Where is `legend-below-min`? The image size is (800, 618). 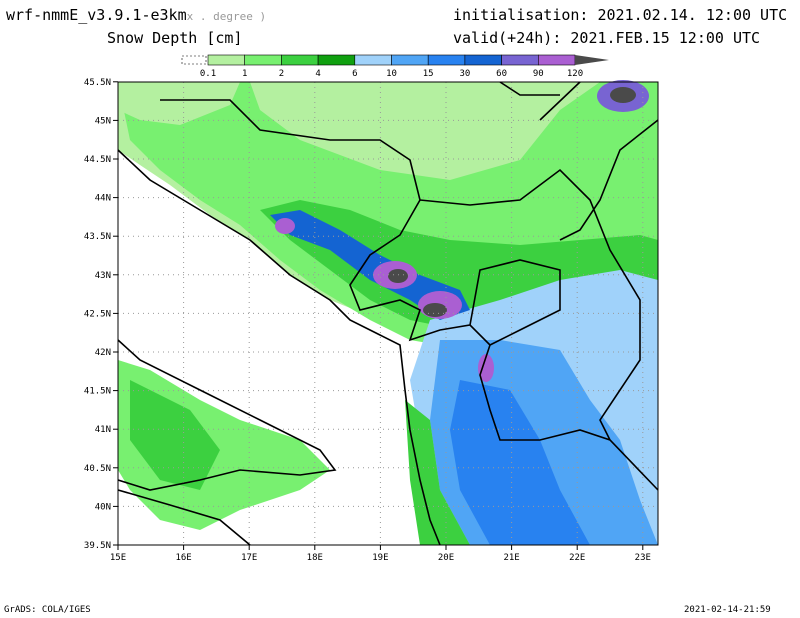
legend-below-min is located at coordinates (194, 60).